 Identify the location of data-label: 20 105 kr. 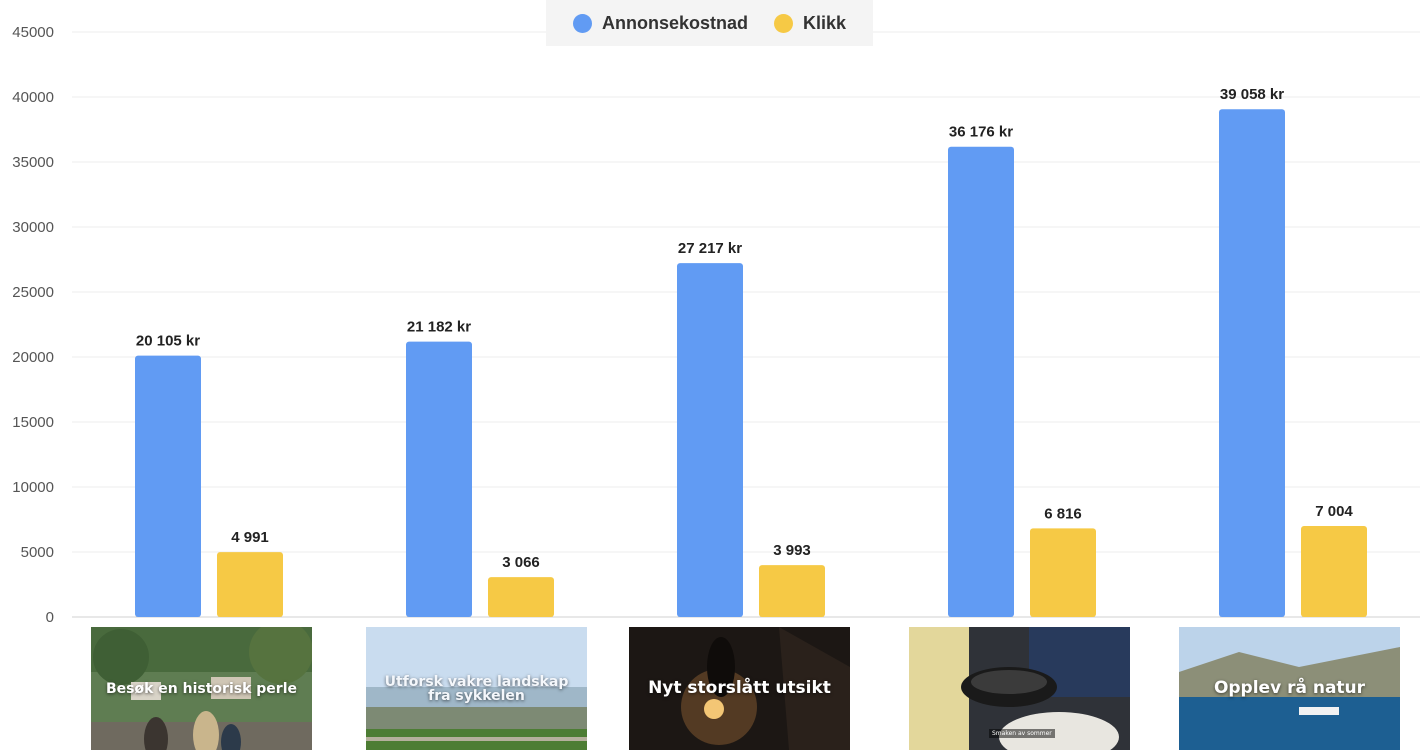
(168, 341).